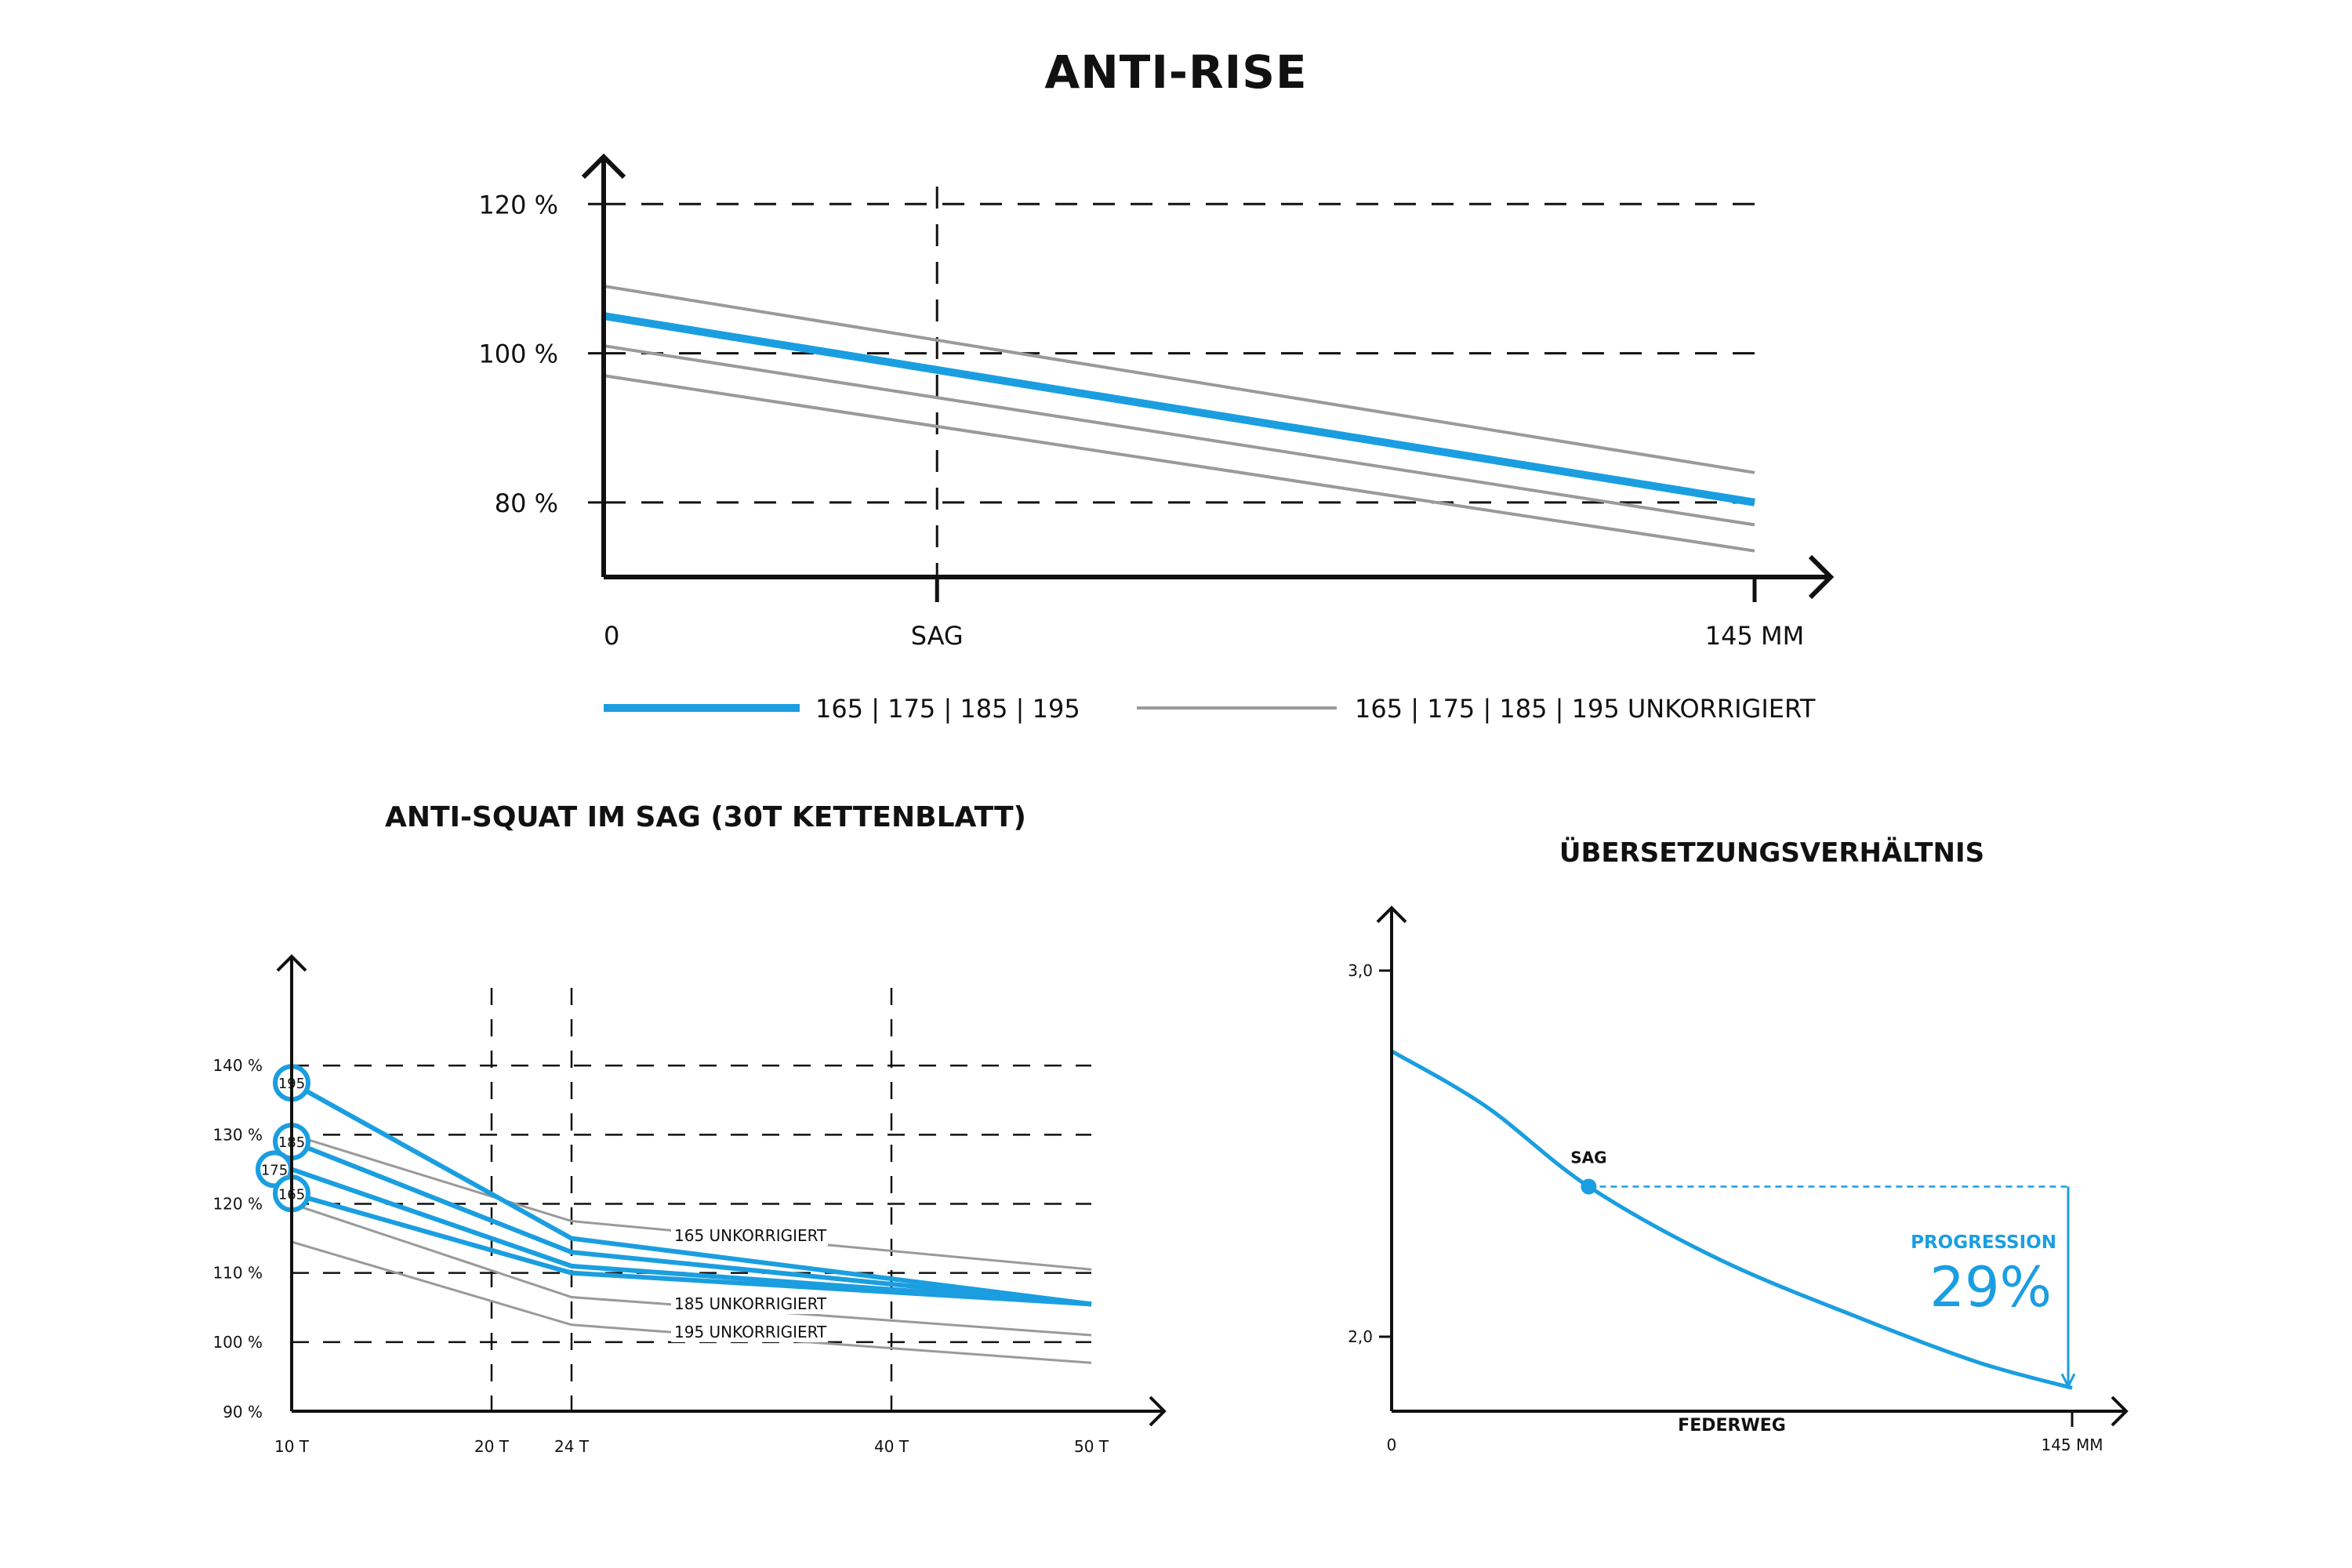  Describe the element at coordinates (937, 636) in the screenshot. I see `x-tick-label: SAG` at that location.